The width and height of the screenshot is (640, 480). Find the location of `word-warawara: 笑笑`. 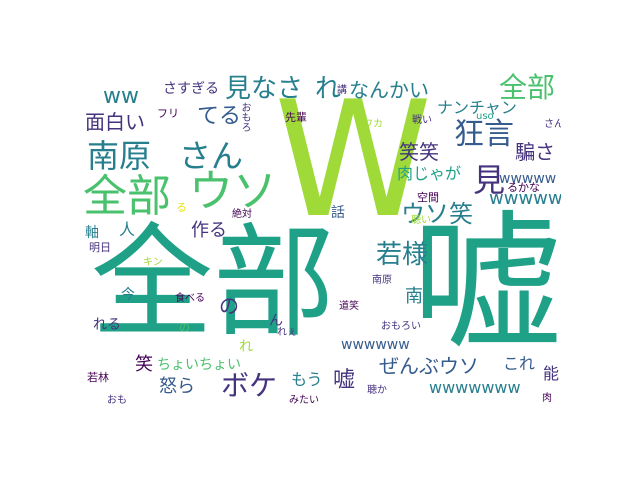

word-warawara: 笑笑 is located at coordinates (419, 152).